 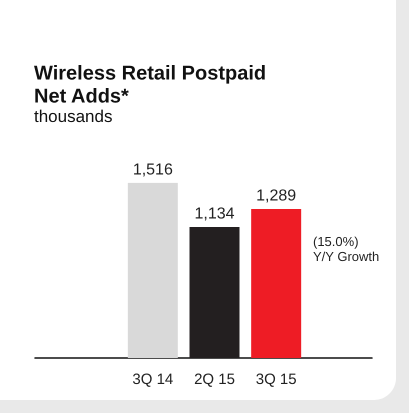 What do you see at coordinates (214, 213) in the screenshot?
I see `data-label: 1,134` at bounding box center [214, 213].